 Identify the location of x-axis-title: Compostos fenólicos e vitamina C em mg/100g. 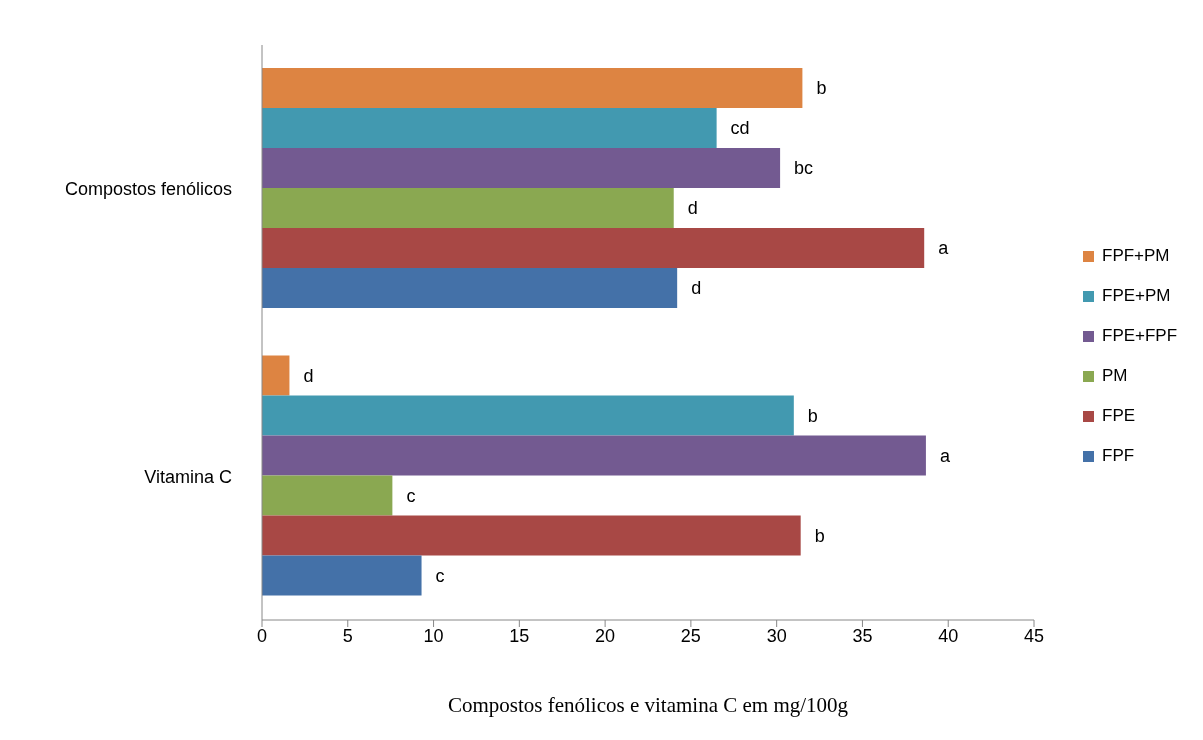
(648, 705).